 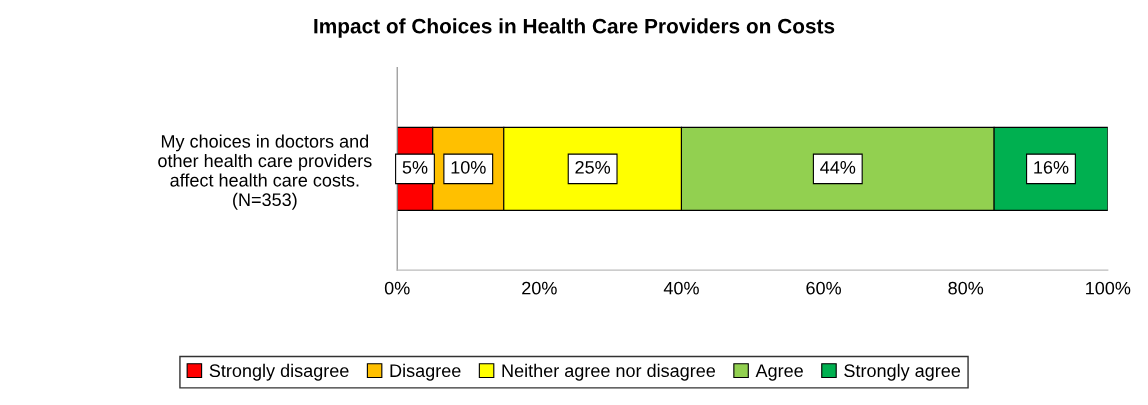 I want to click on x-tick-label: 0%, so click(x=397, y=288).